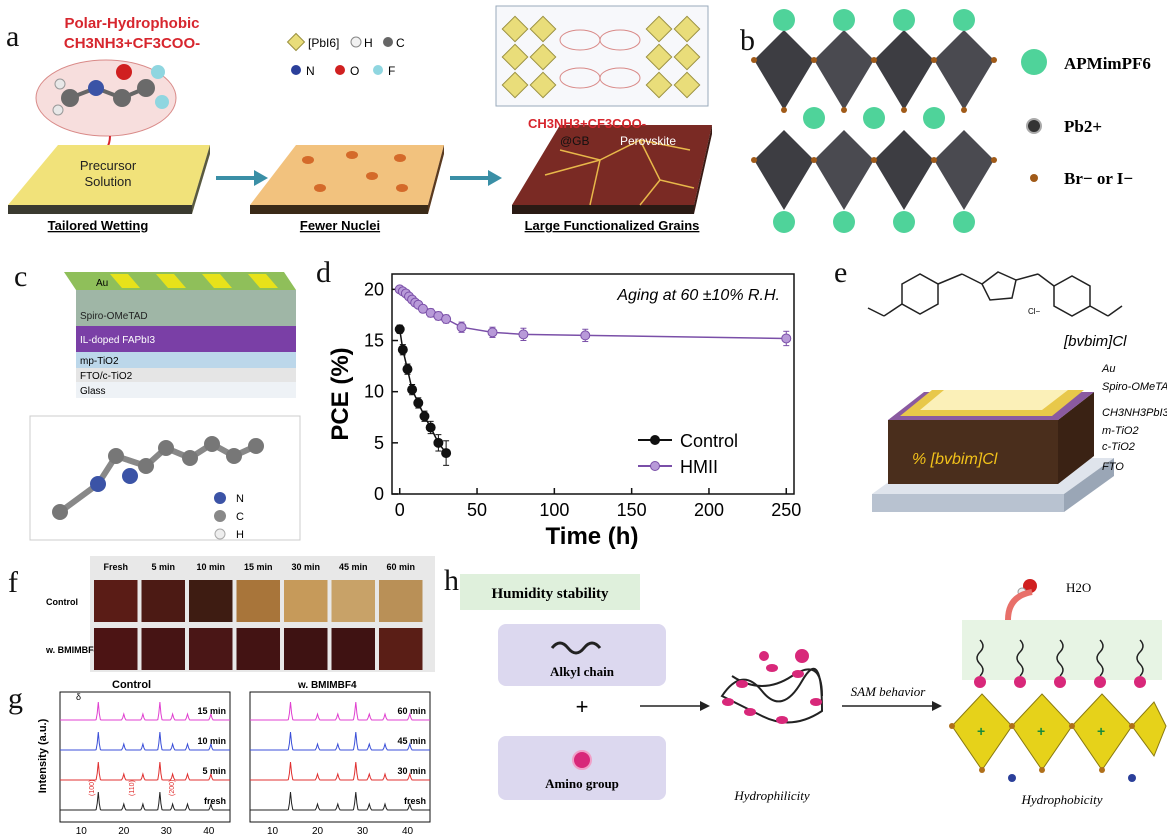 This screenshot has height=836, width=1167. Describe the element at coordinates (124, 831) in the screenshot. I see `xrd-x-tick: 20` at that location.